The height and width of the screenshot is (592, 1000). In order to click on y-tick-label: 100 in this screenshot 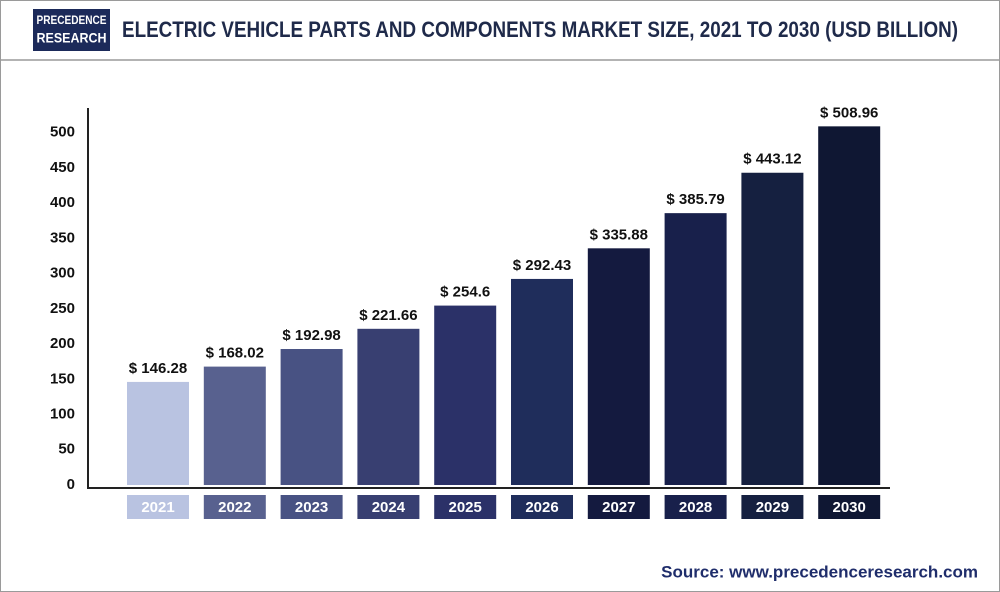, I will do `click(62, 414)`.